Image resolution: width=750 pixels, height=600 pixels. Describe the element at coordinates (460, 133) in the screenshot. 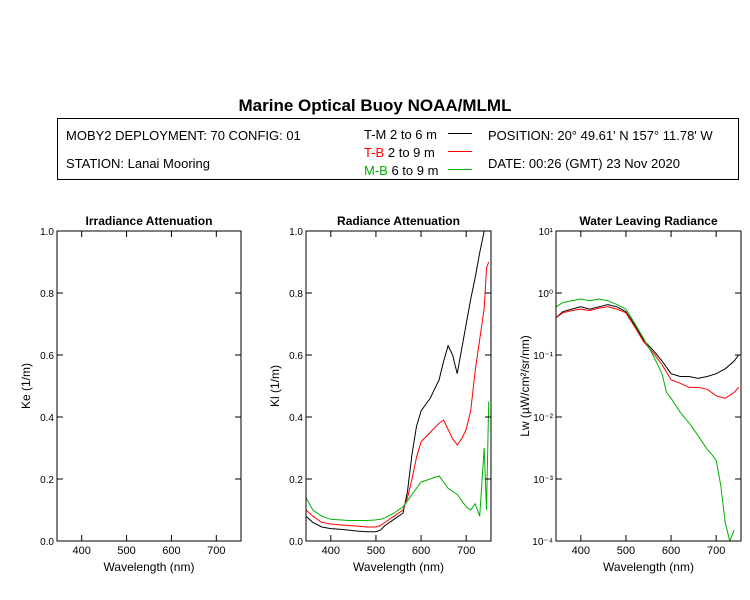

I see `legend-line-tm` at that location.